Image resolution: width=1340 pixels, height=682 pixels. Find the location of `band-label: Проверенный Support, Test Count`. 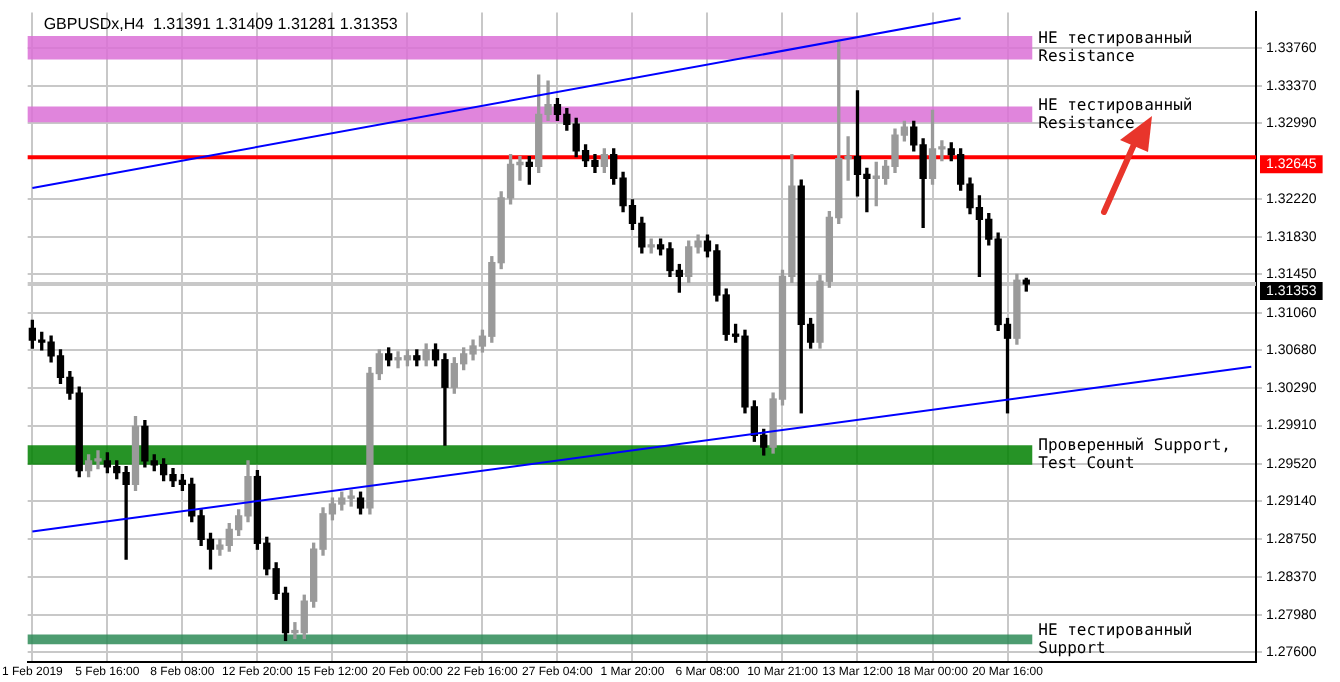

band-label: Проверенный Support, Test Count is located at coordinates (1134, 454).